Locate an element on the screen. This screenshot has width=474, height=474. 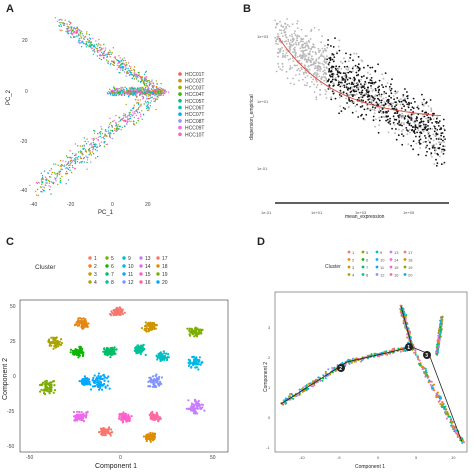
legend-swatch-hcc04t is located at coordinates (180, 94).